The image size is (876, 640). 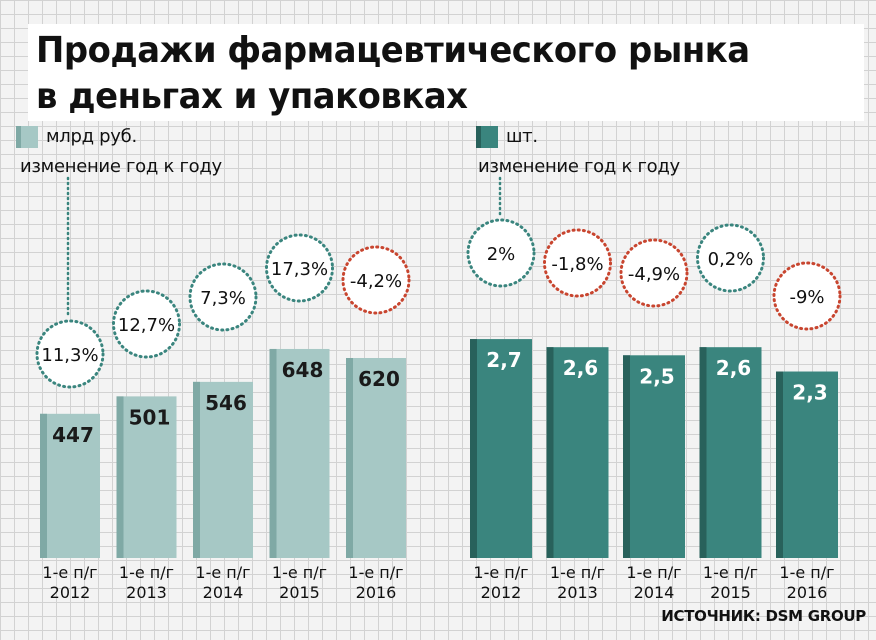 What do you see at coordinates (579, 166) in the screenshot?
I see `change-note-packs: изменение год к году` at bounding box center [579, 166].